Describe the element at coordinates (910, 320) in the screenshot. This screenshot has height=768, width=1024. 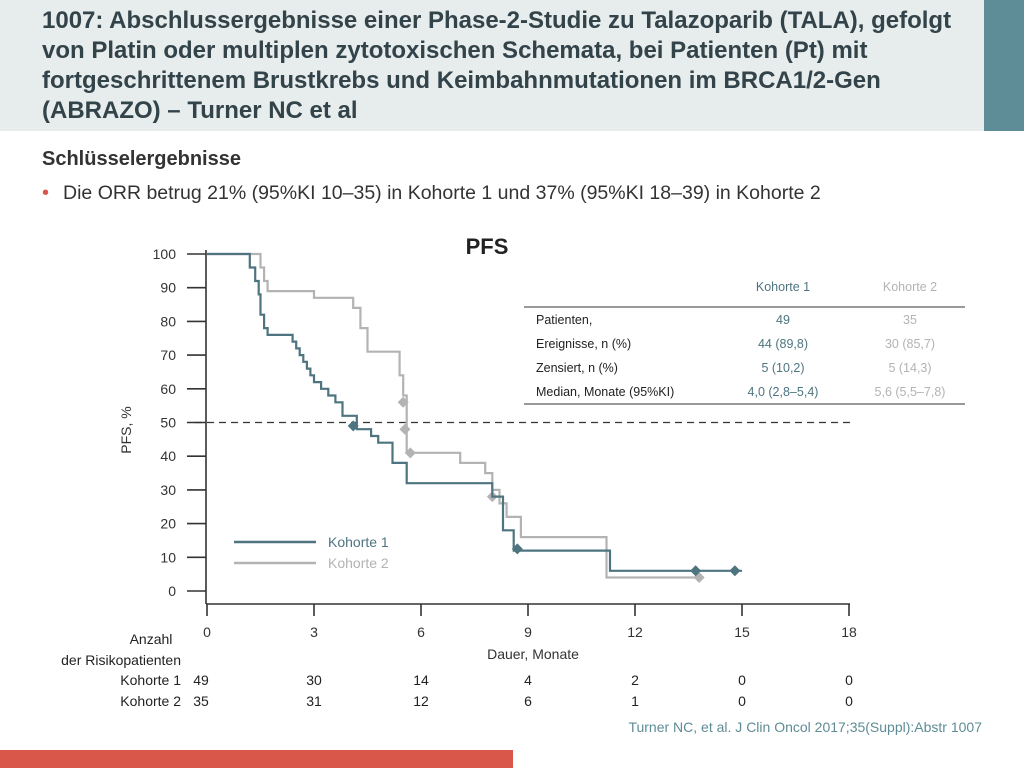
I see `summary-cell: 35` at that location.